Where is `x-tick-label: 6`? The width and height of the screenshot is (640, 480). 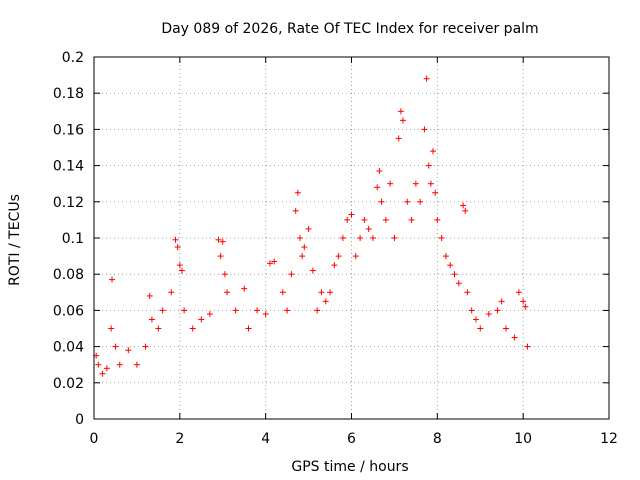 x-tick-label: 6 is located at coordinates (351, 439).